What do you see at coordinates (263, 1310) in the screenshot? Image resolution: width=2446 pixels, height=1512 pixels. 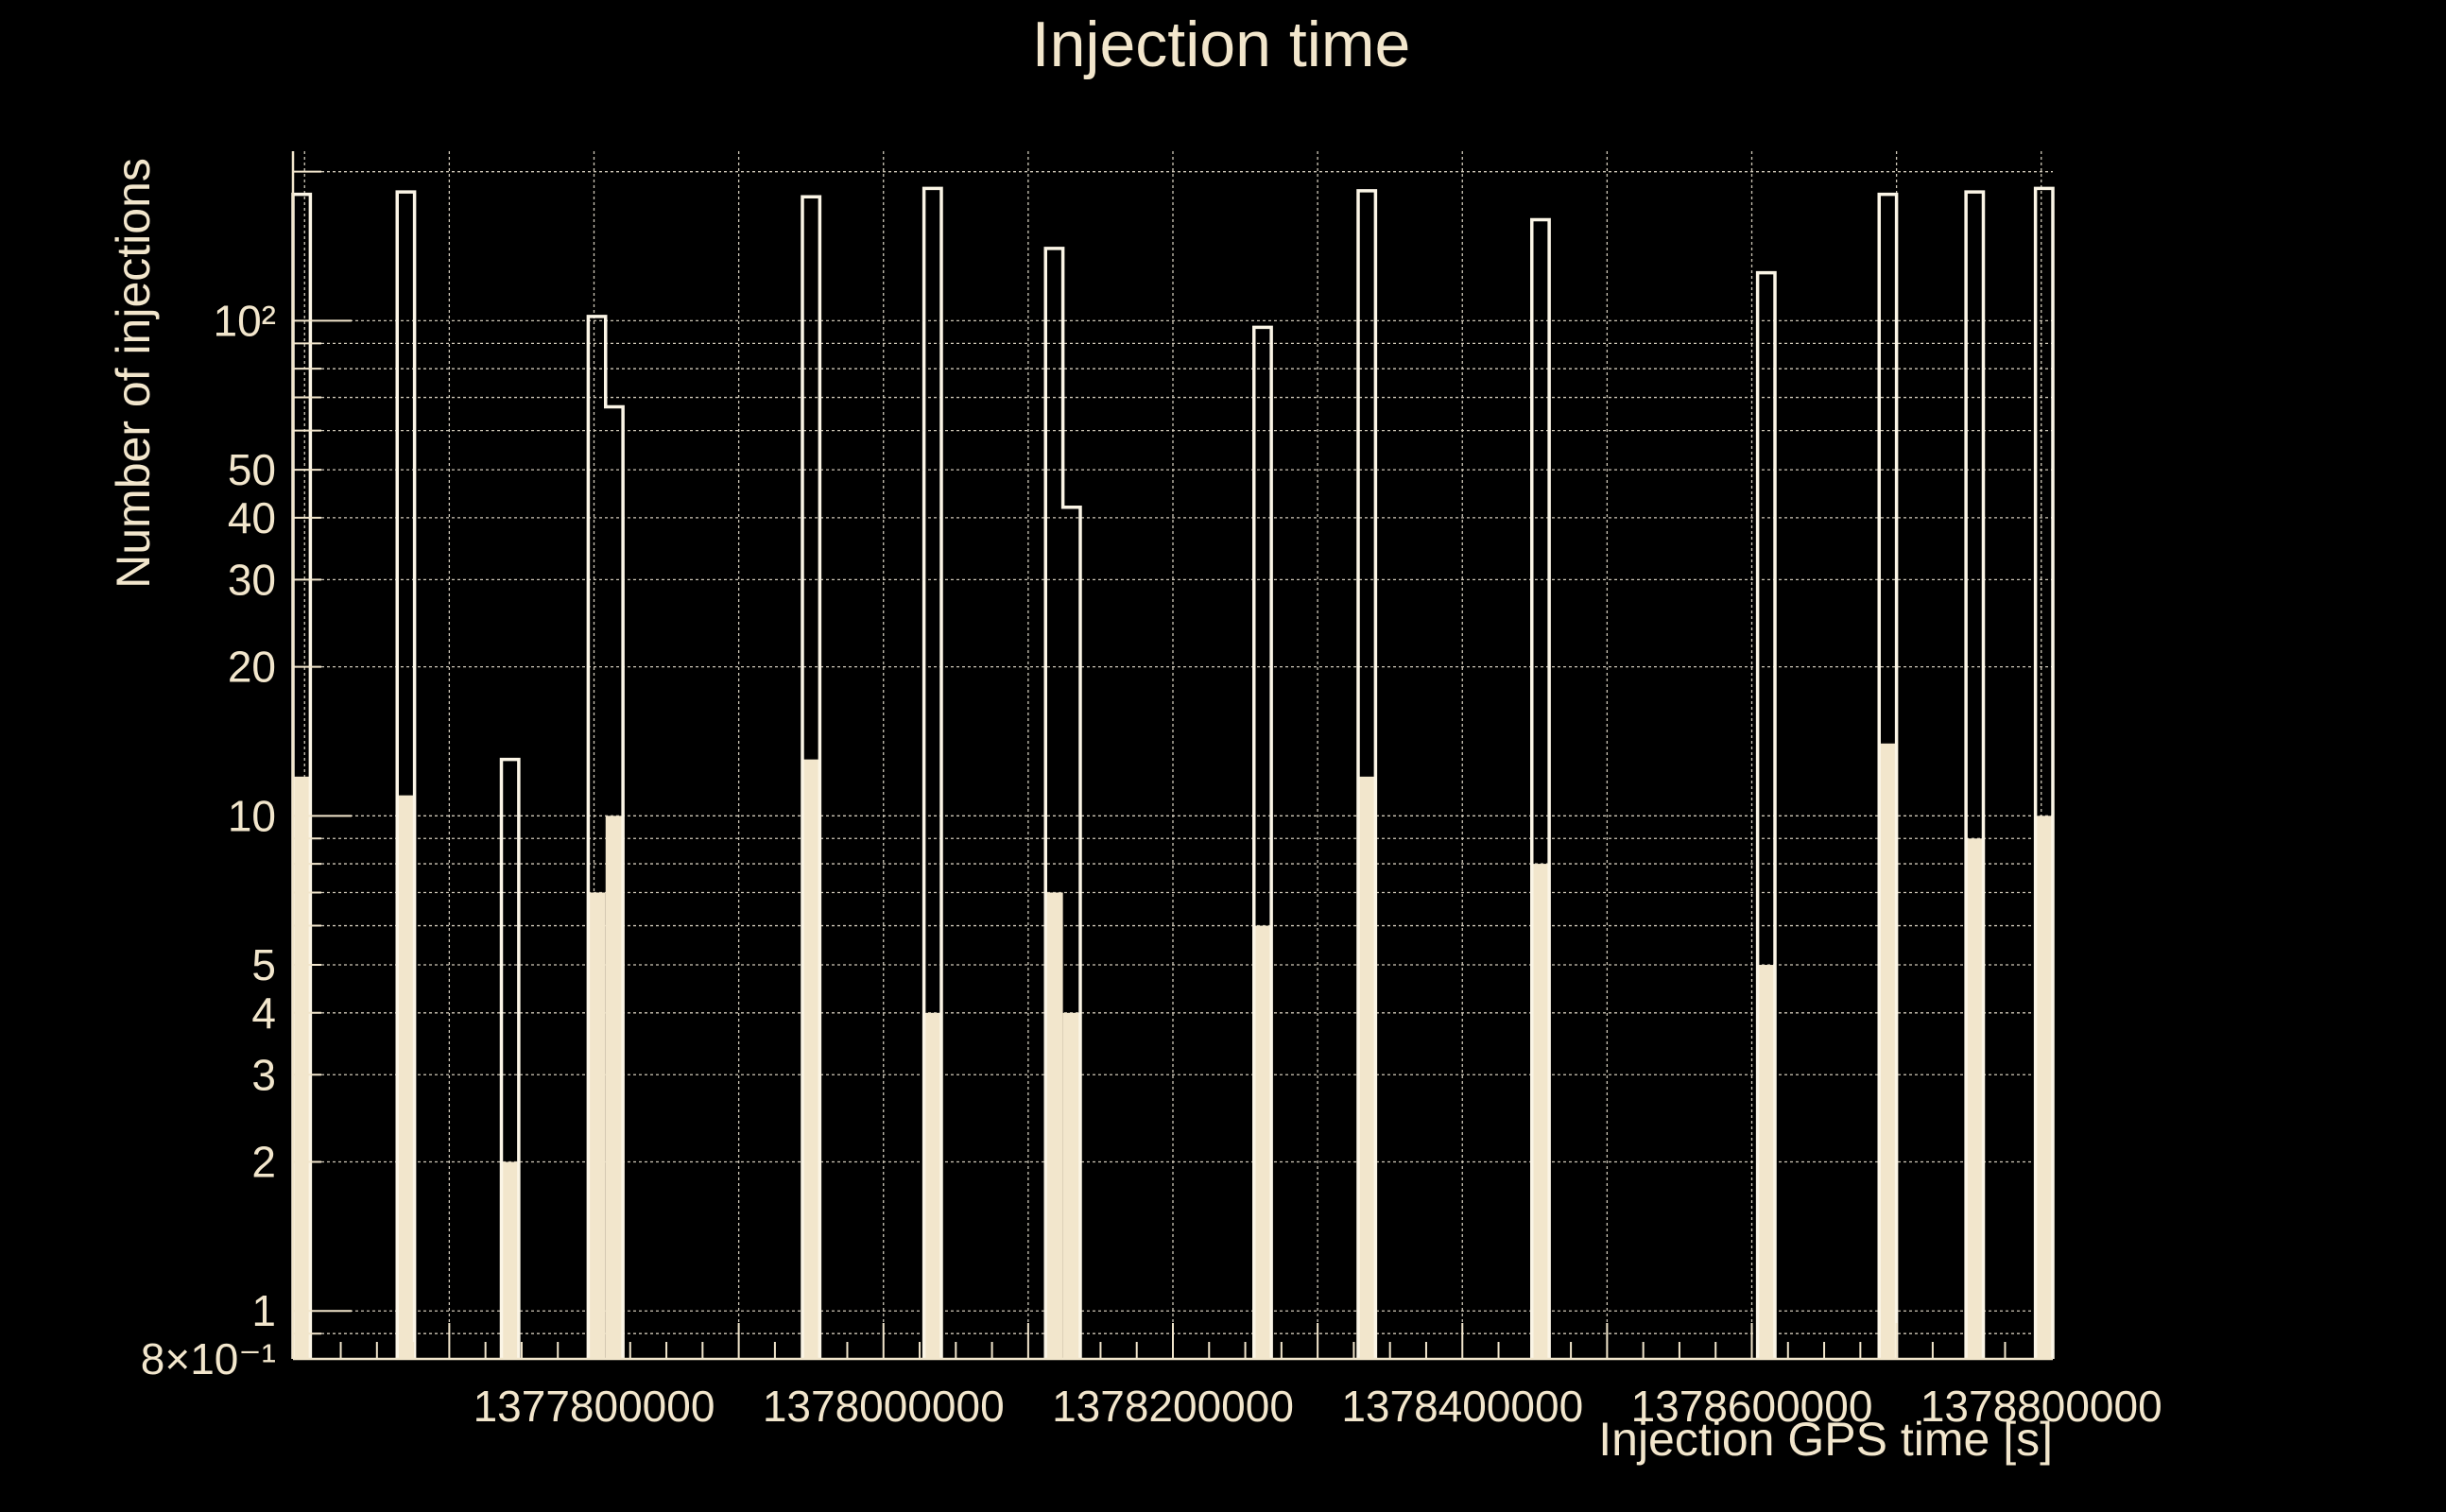 I see `y-tick-label: 1` at bounding box center [263, 1310].